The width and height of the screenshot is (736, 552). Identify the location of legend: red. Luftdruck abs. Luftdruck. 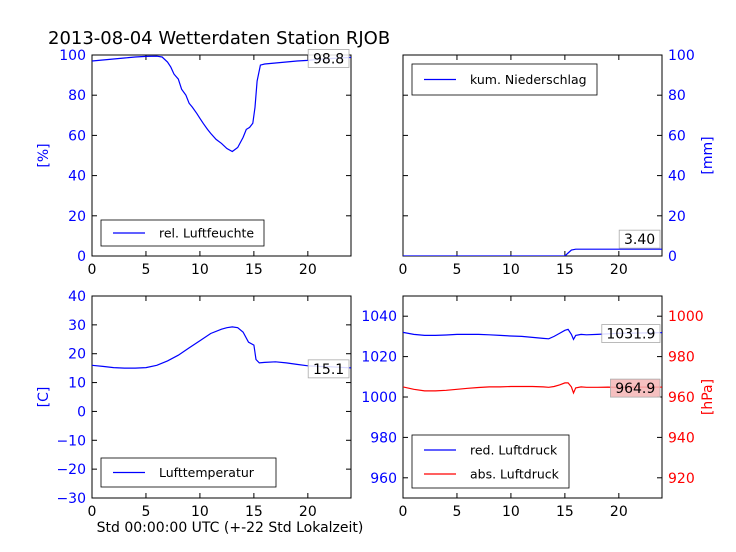
(490, 461).